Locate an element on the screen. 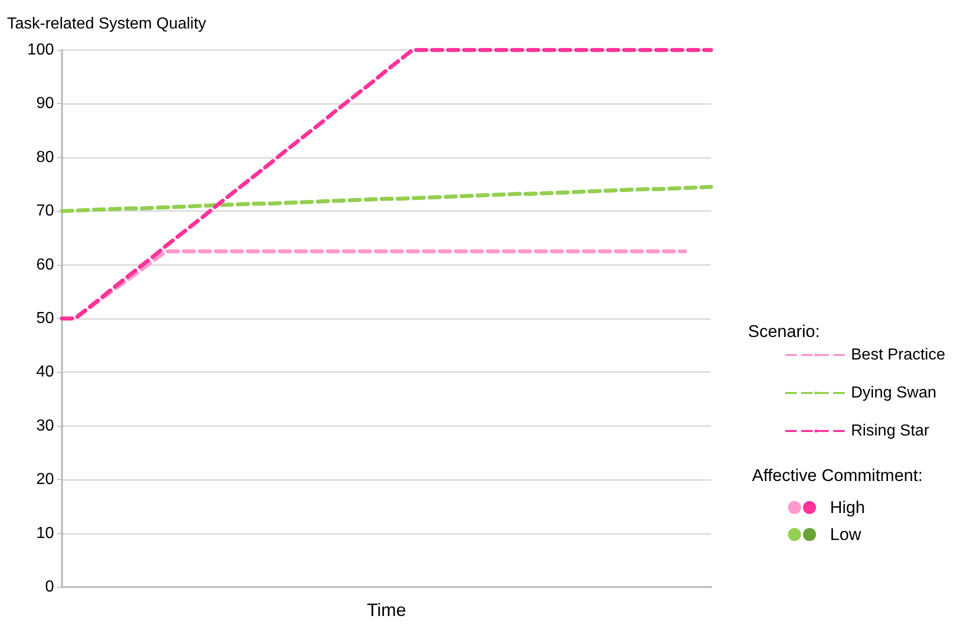  y-tick-label: 50 is located at coordinates (45, 318).